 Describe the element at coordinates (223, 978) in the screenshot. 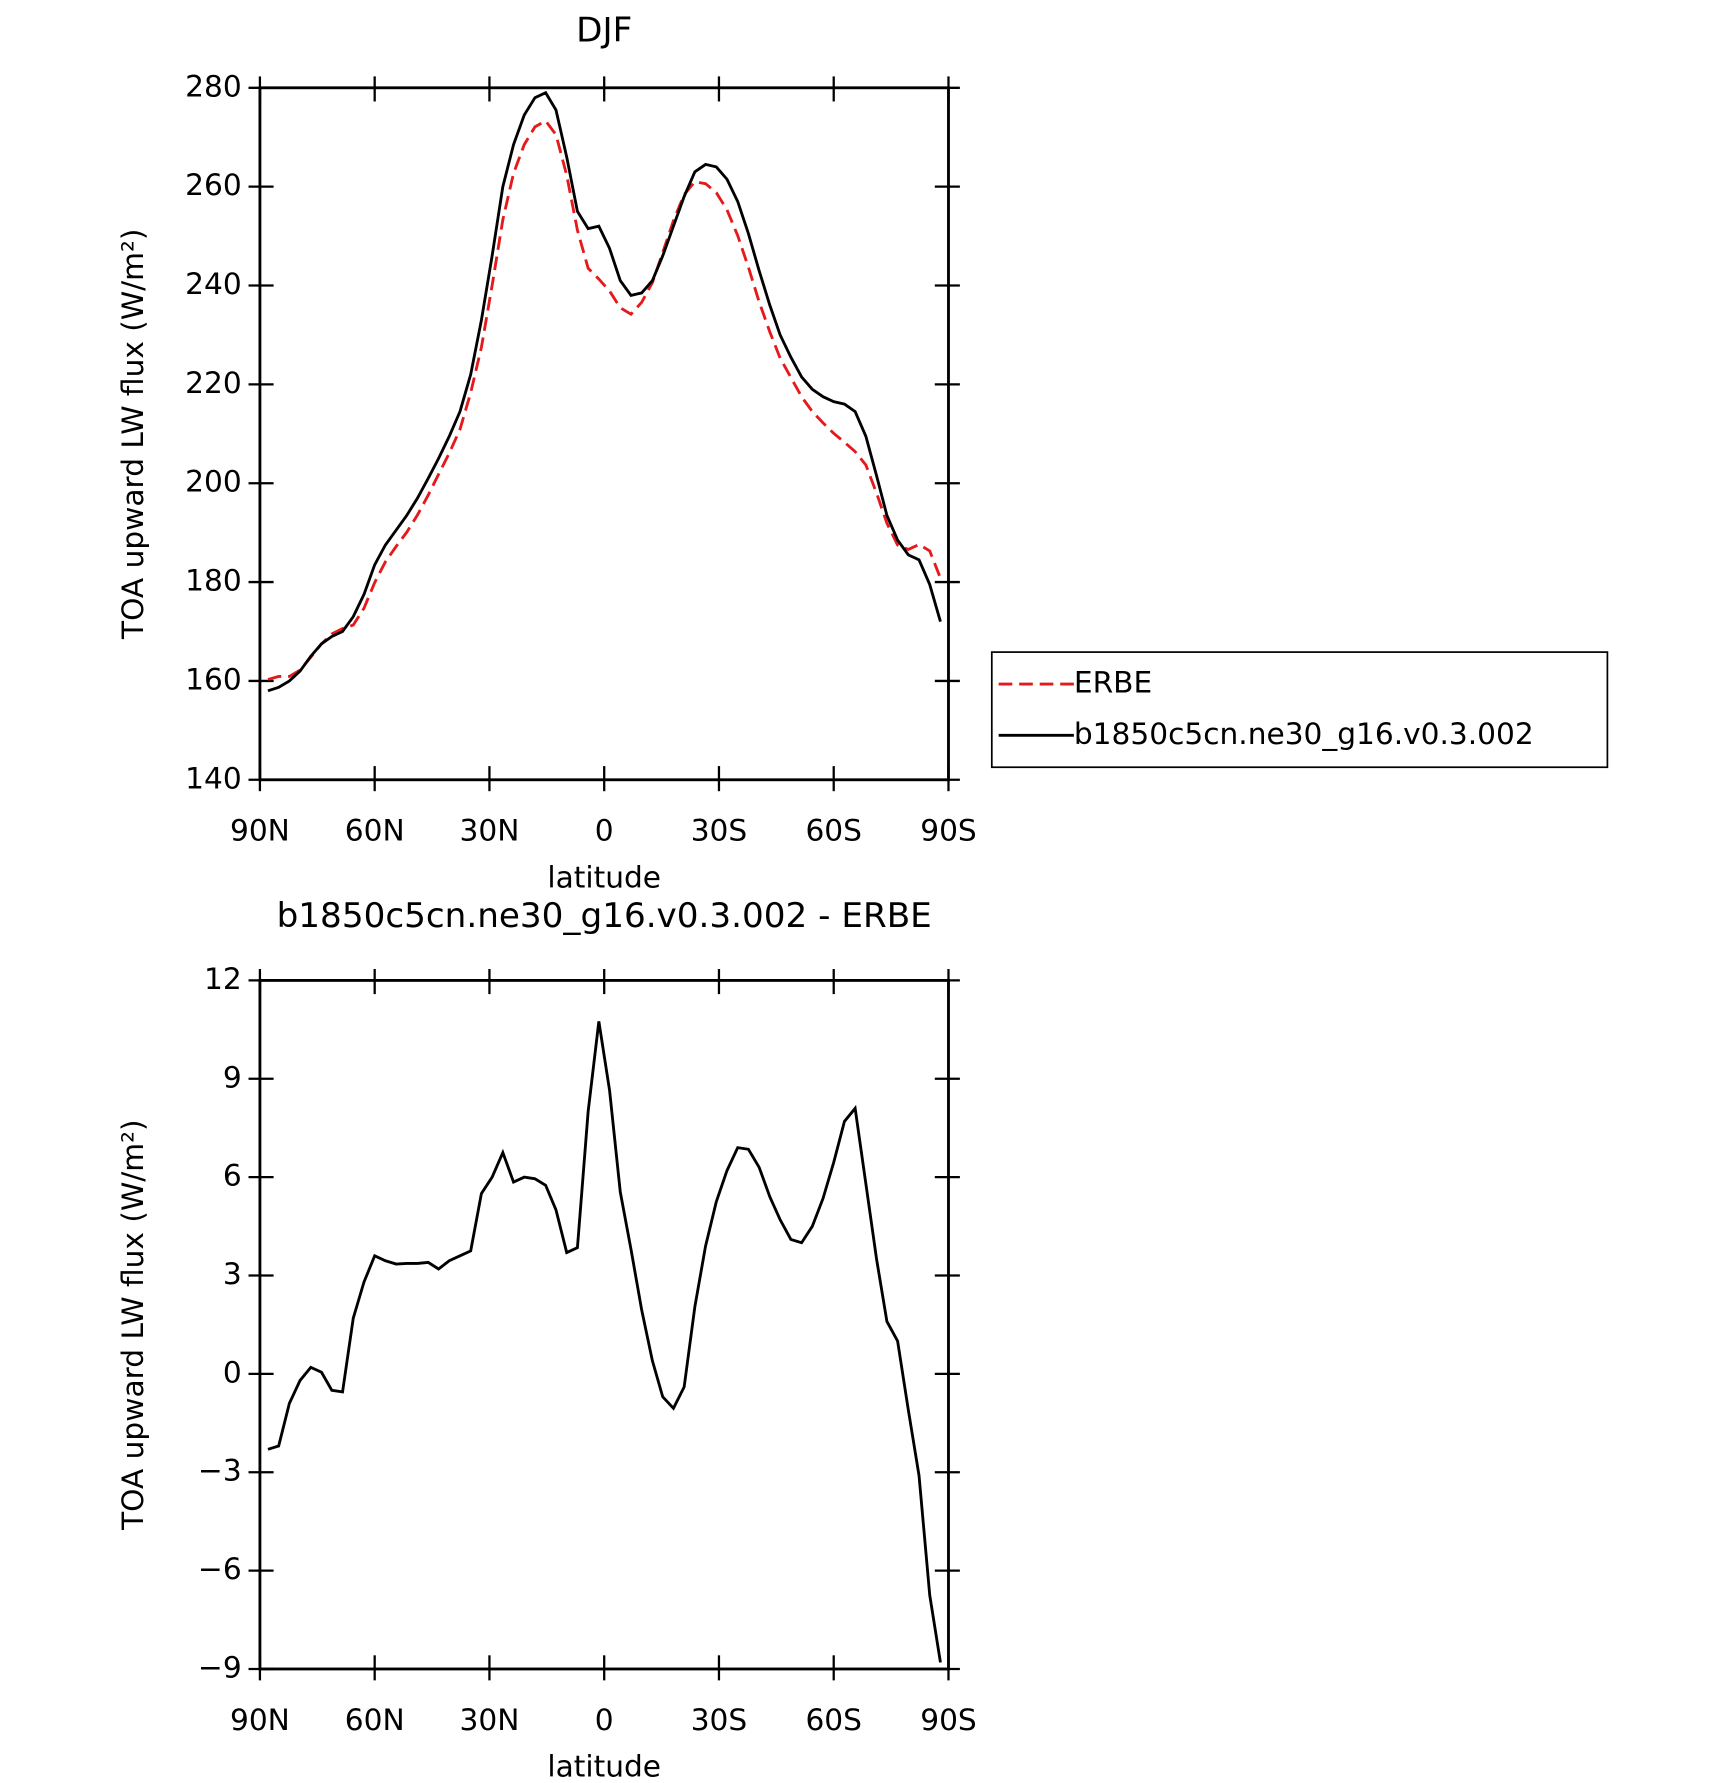

I see `y-tick-label: 12` at that location.